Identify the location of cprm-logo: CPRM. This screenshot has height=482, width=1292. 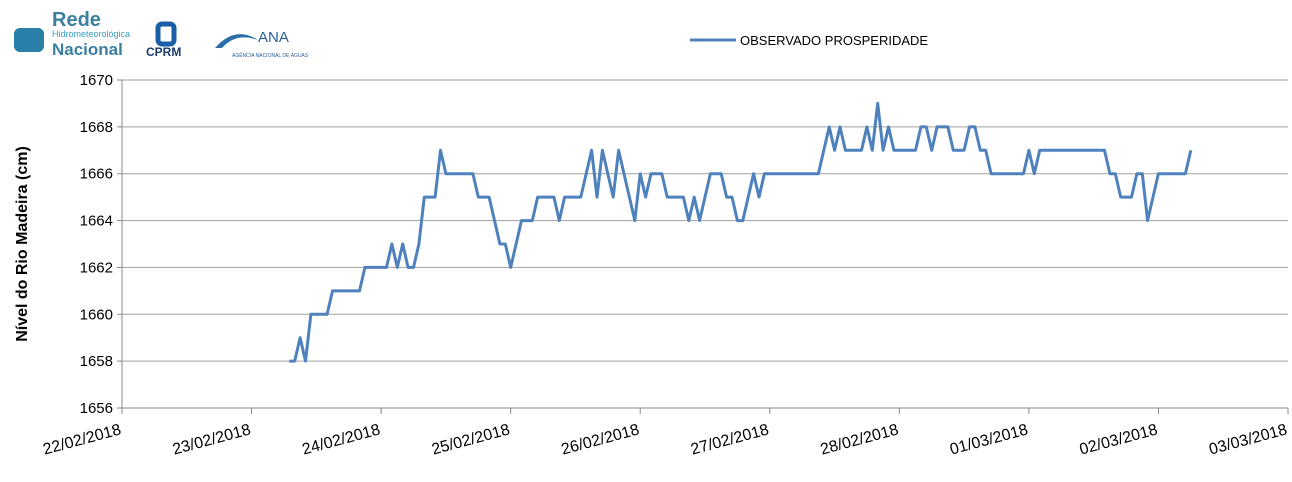
(163, 52).